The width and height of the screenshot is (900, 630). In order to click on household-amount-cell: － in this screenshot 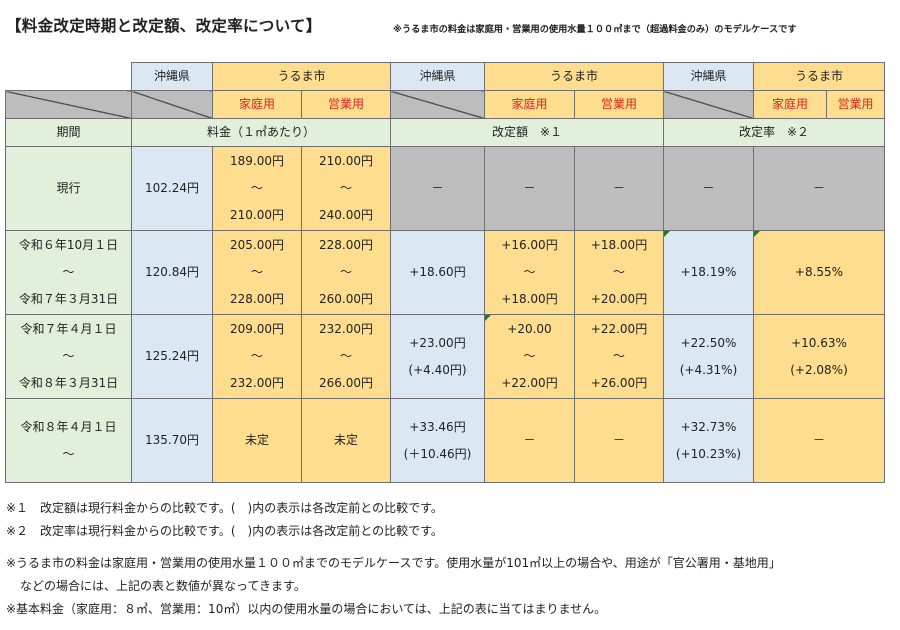, I will do `click(529, 440)`.